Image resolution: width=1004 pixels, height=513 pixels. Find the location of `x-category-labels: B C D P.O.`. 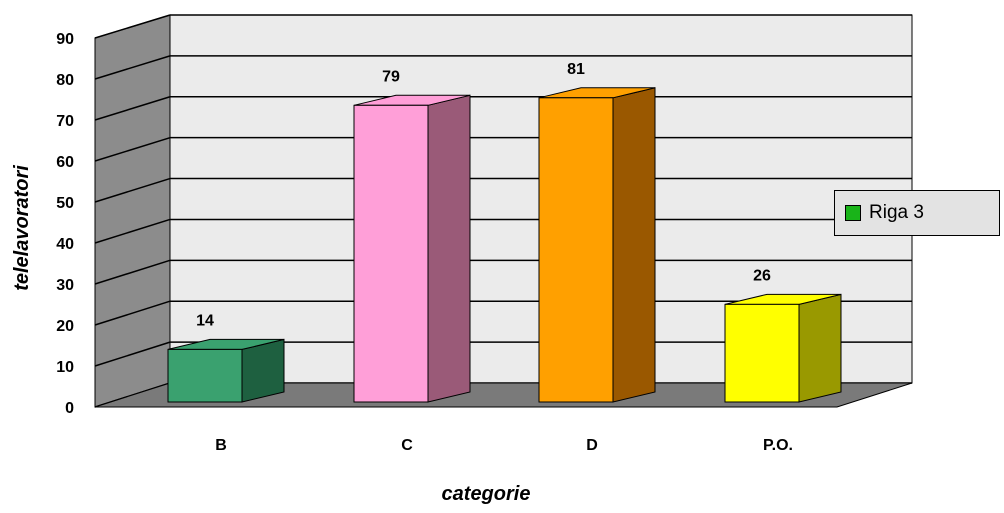

x-category-labels: B C D P.O. is located at coordinates (504, 445).